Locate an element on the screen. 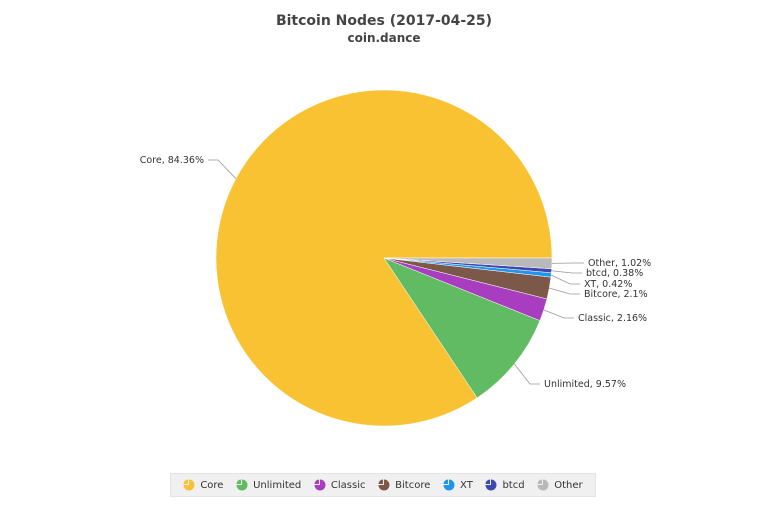 This screenshot has height=512, width=768. chart-title: Bitcoin Nodes (2017-04-25) is located at coordinates (384, 21).